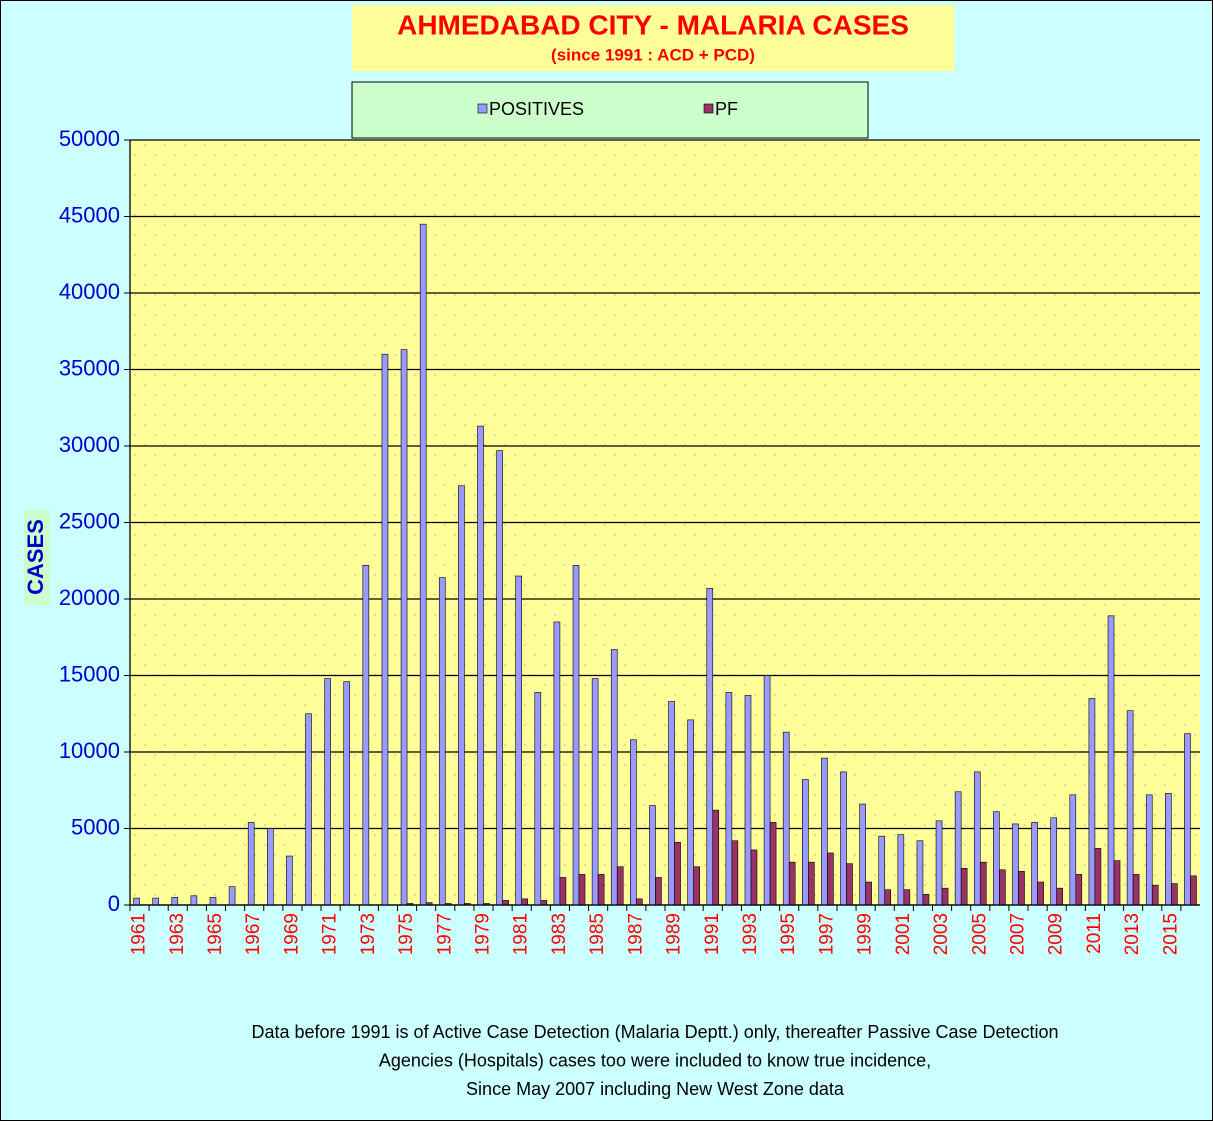 The height and width of the screenshot is (1126, 1213). I want to click on x-tick-label: 1971, so click(330, 934).